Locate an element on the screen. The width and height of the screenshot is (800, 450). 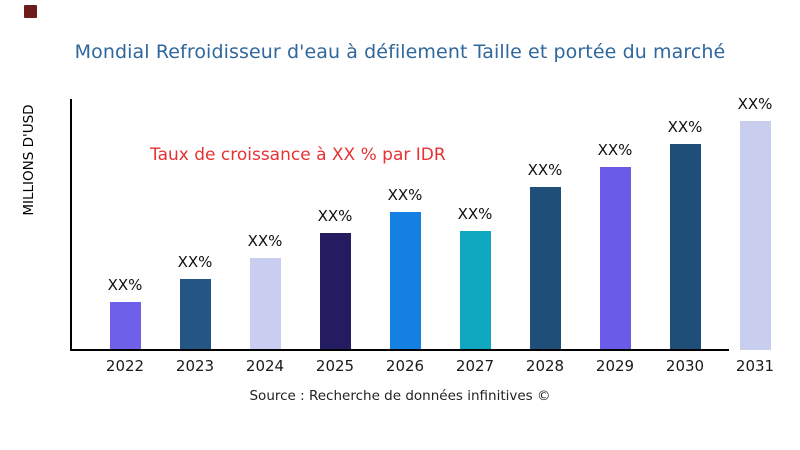
x-tick-2029: 2029 is located at coordinates (615, 366).